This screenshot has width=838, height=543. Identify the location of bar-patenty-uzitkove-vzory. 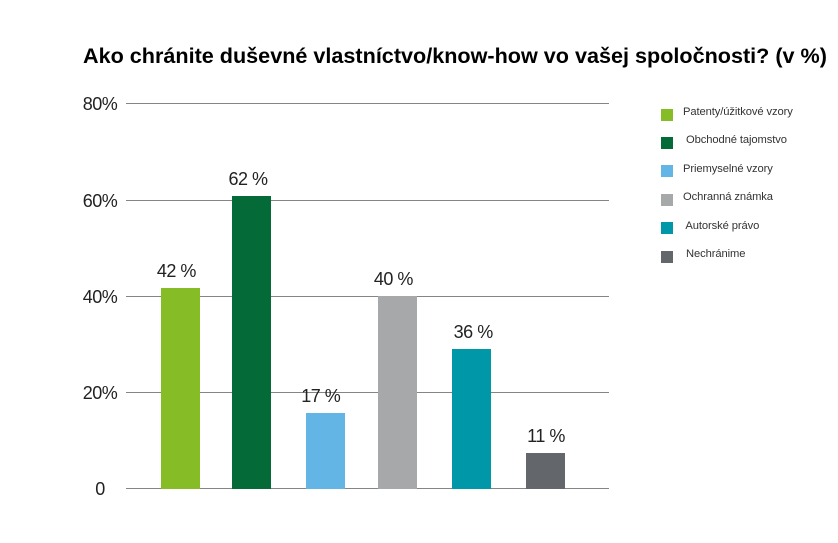
(180, 388).